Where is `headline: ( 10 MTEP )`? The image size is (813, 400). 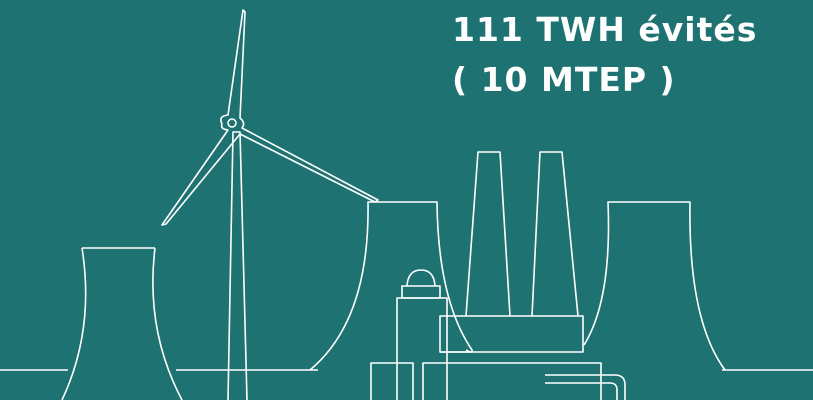
headline: ( 10 MTEP ) is located at coordinates (564, 79).